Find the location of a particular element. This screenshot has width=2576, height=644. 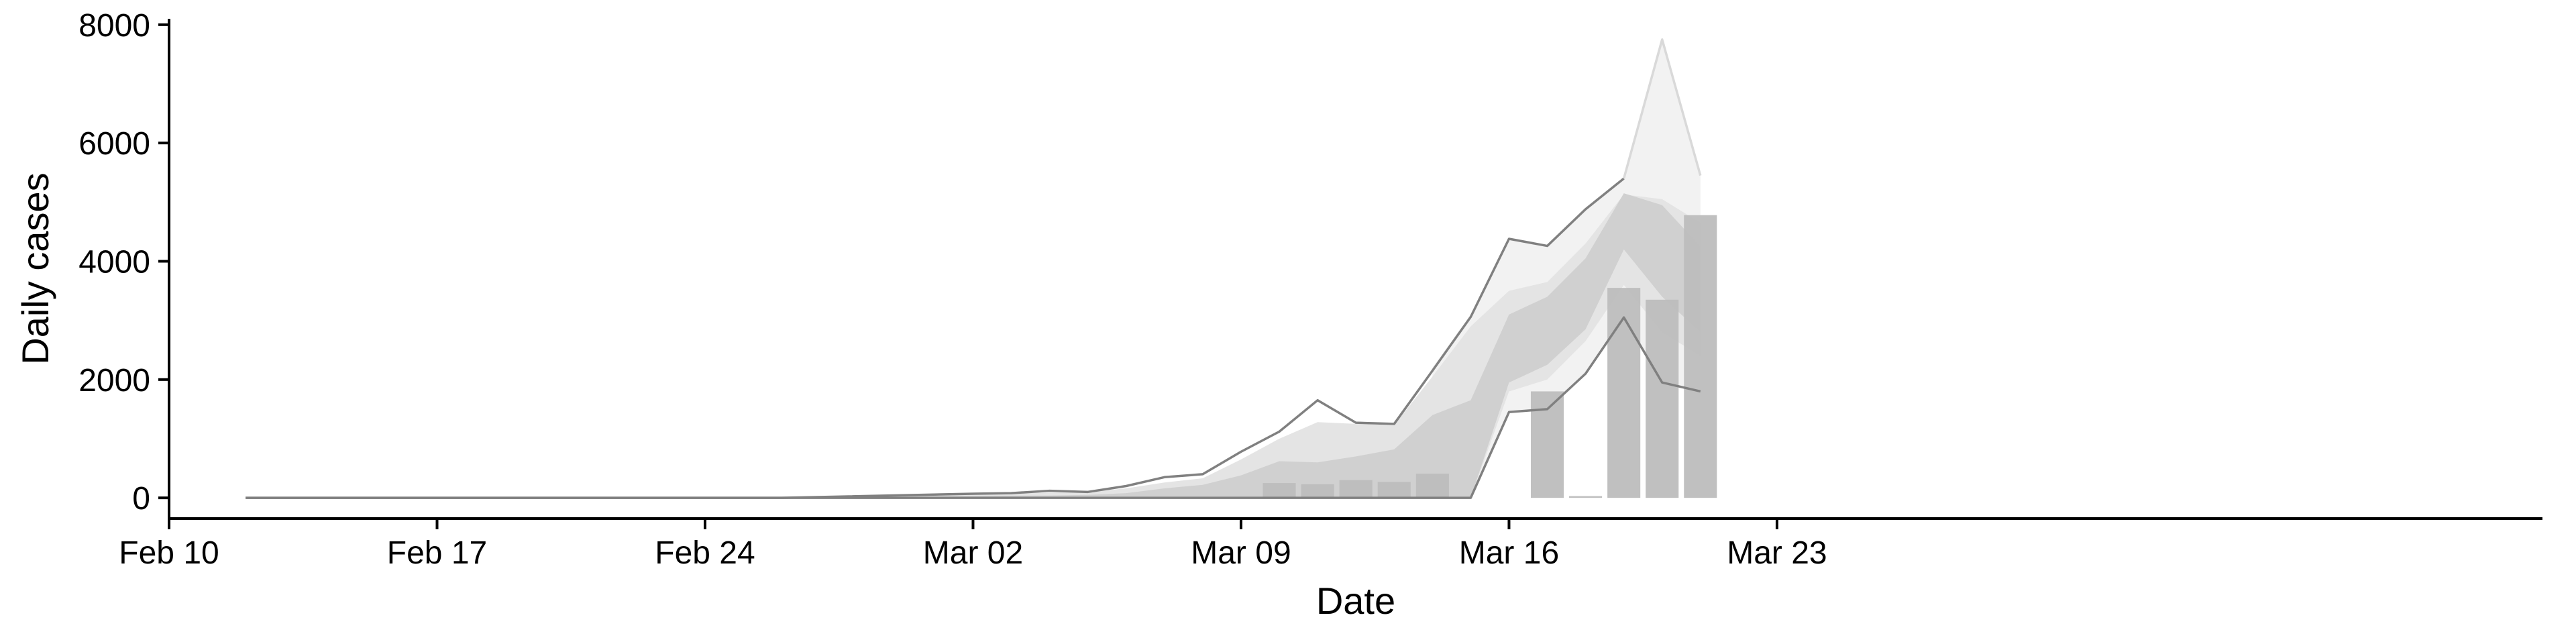

y-tick-label: 2000 is located at coordinates (114, 380).